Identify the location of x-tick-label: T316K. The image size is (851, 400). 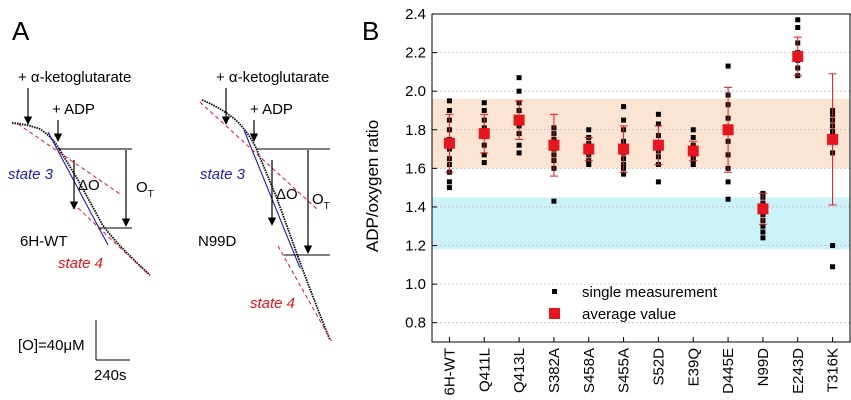
(833, 370).